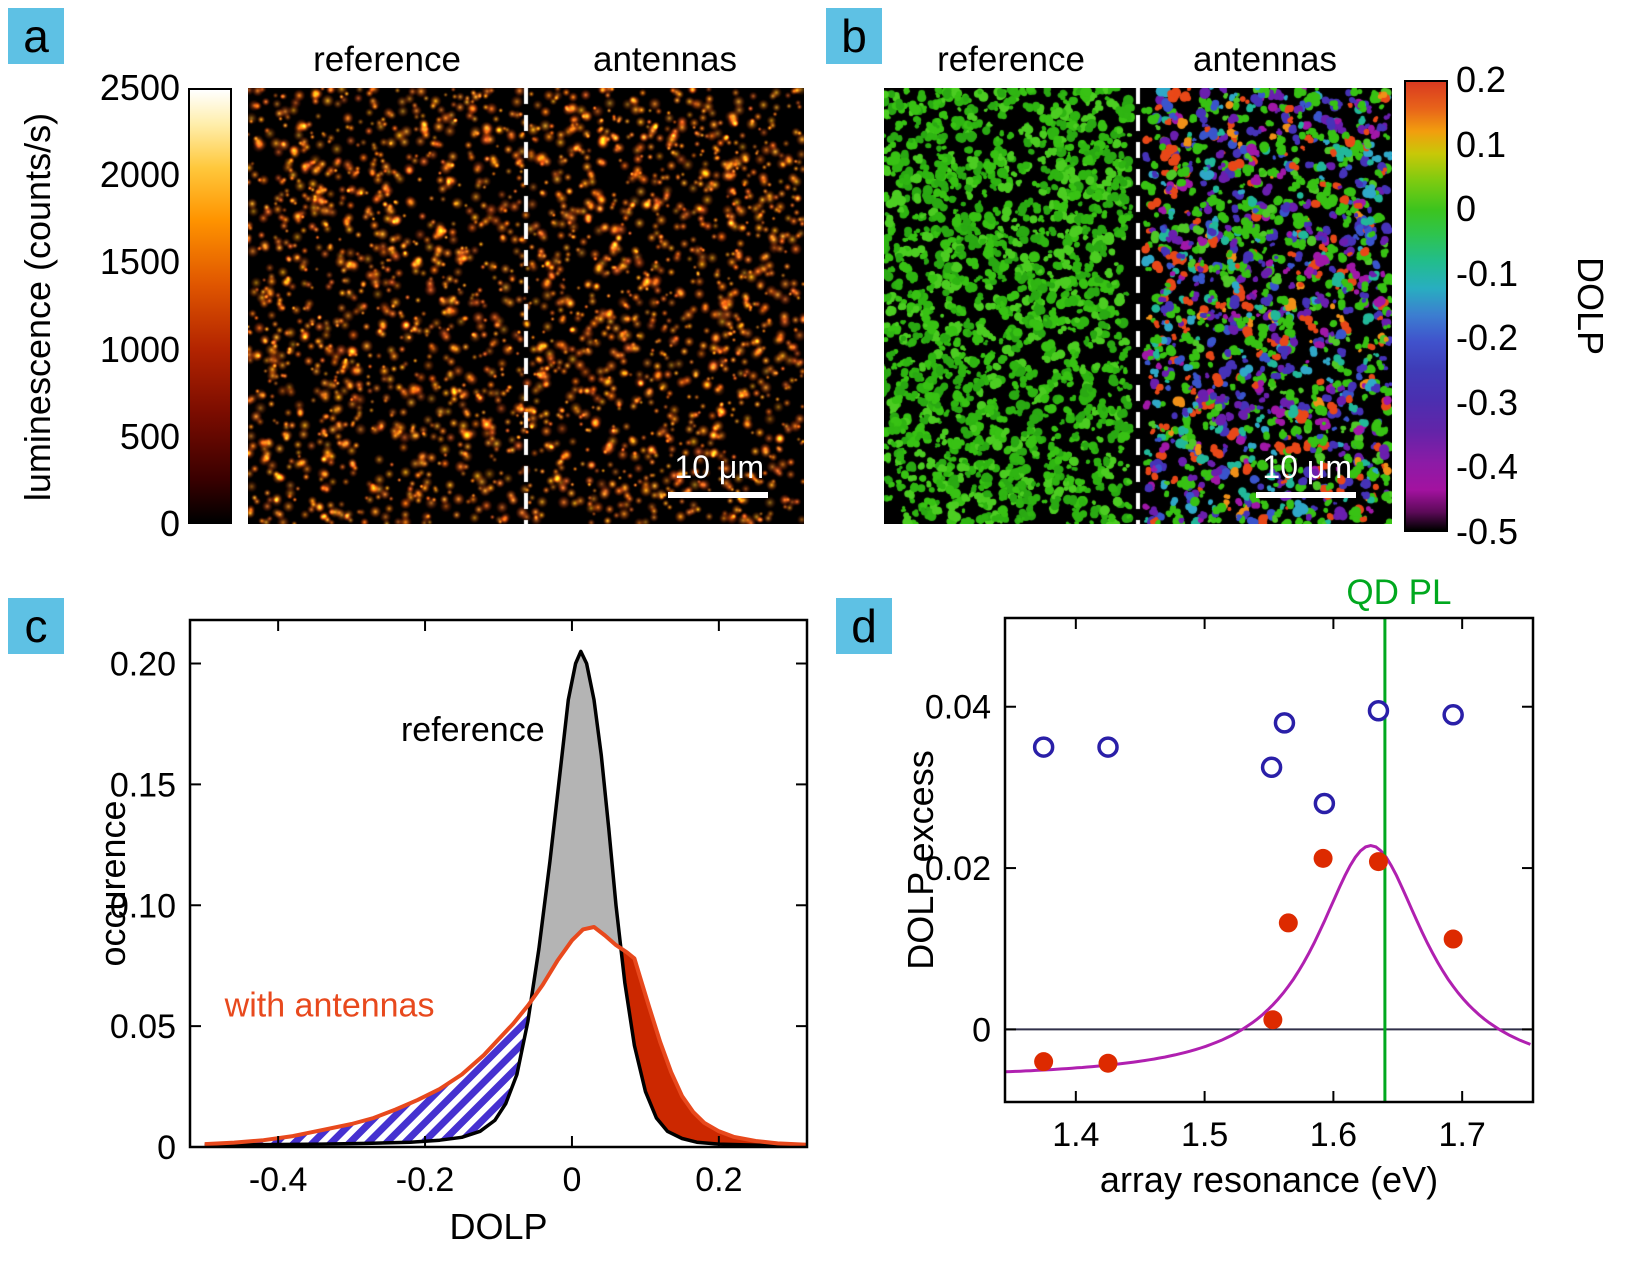 The height and width of the screenshot is (1263, 1650). Describe the element at coordinates (37, 307) in the screenshot. I see `panel-a-axis-title: luminescence (counts/s)` at that location.